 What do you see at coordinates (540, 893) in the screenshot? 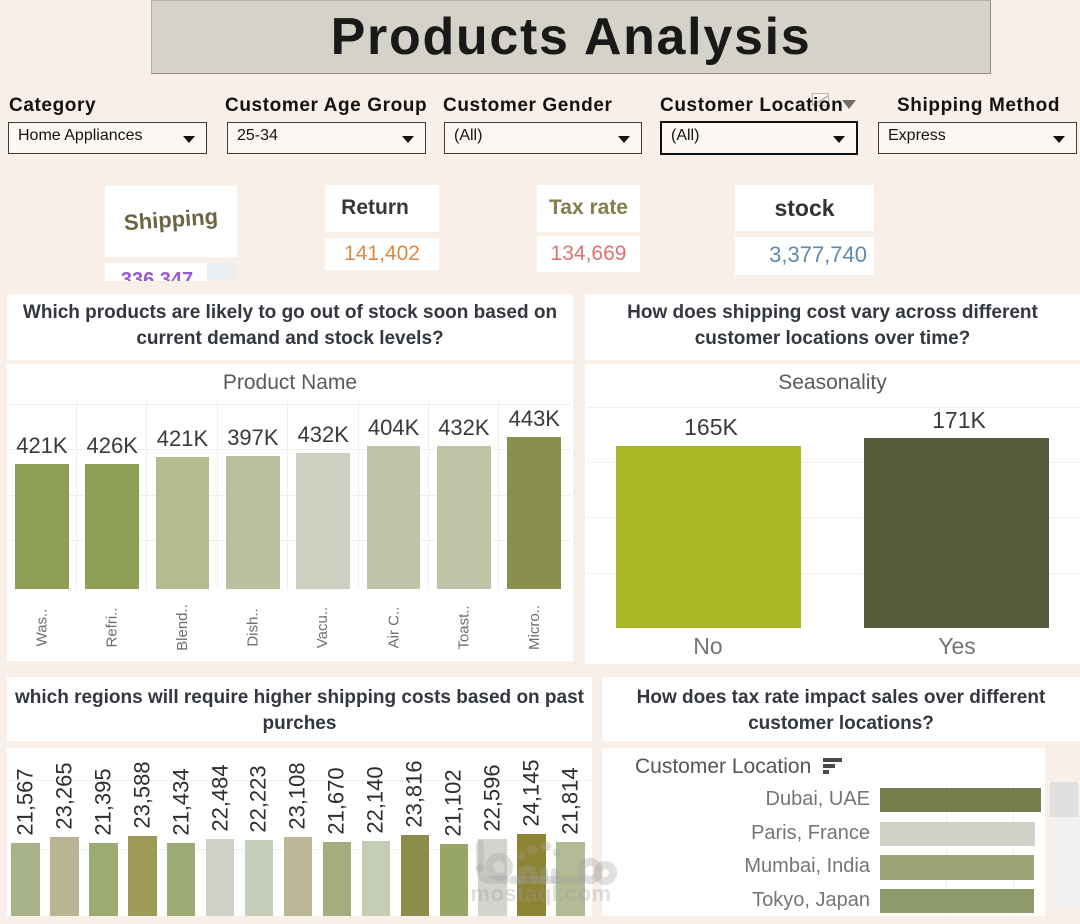
I see `svg-text: mostaql.com` at bounding box center [540, 893].